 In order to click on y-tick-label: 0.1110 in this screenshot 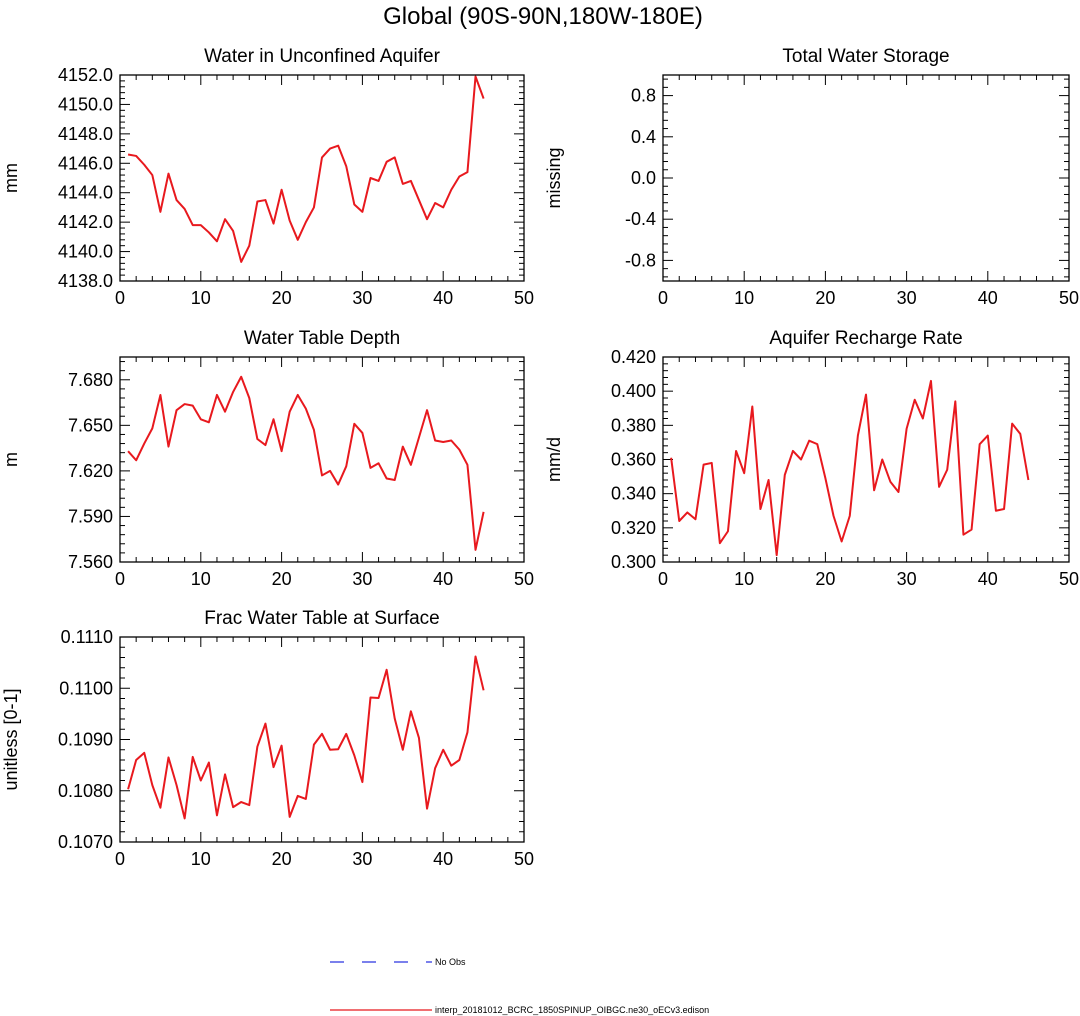, I will do `click(87, 637)`.